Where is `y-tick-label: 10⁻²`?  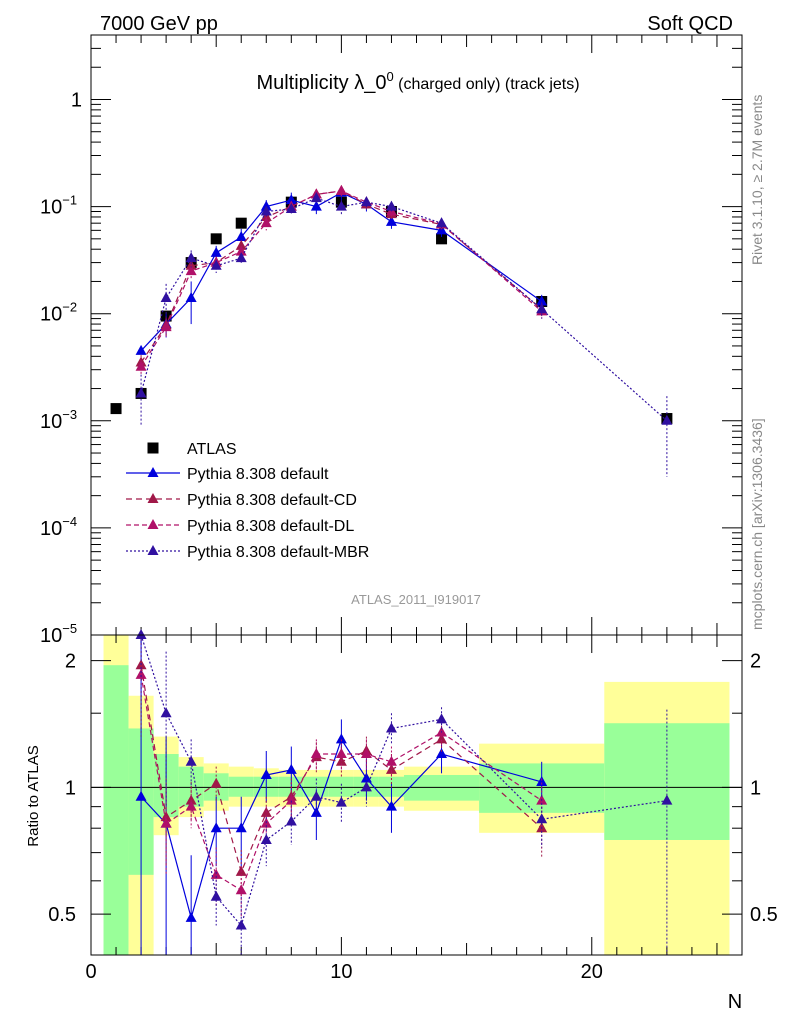
y-tick-label: 10⁻² is located at coordinates (58, 313).